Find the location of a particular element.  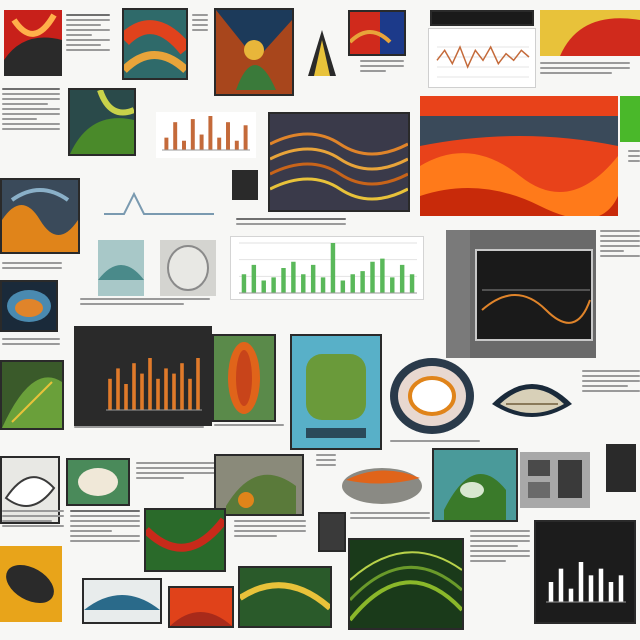

thumbnail-orange-heatmap is located at coordinates (519, 156).